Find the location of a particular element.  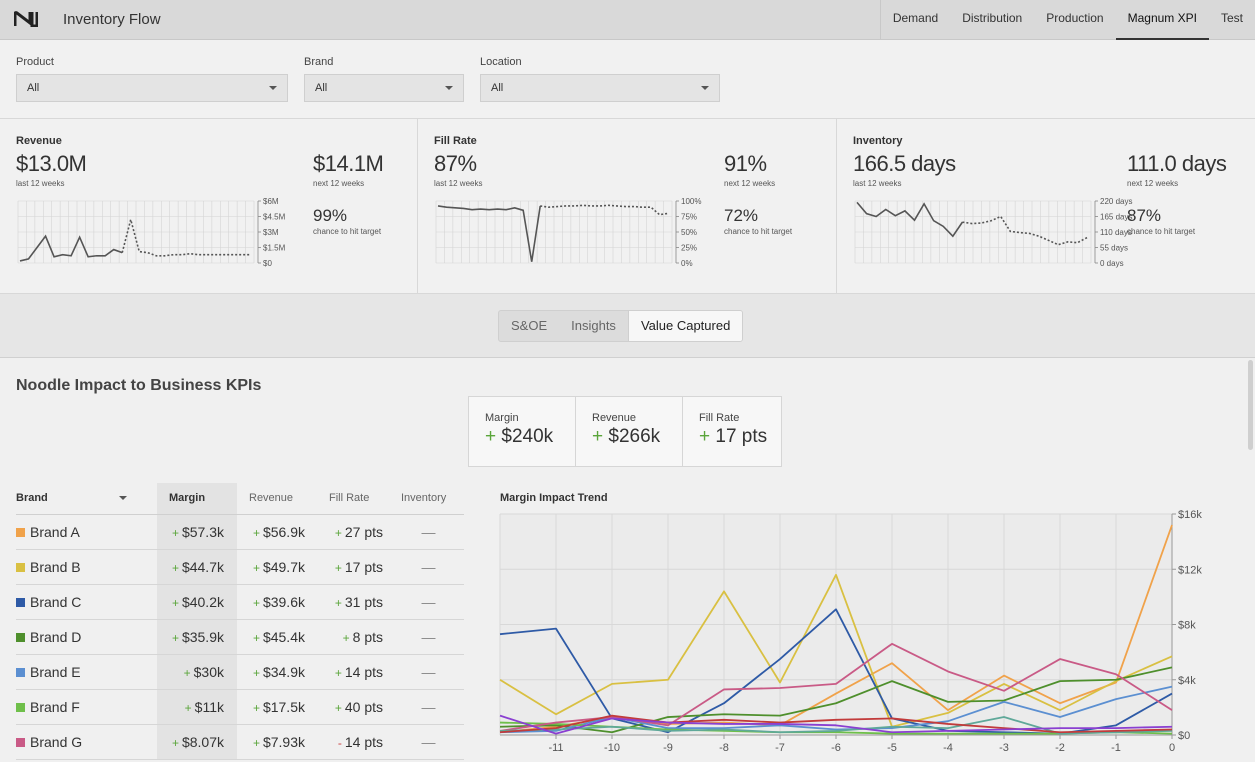

revenue-cell: + $34.9k is located at coordinates (277, 672).